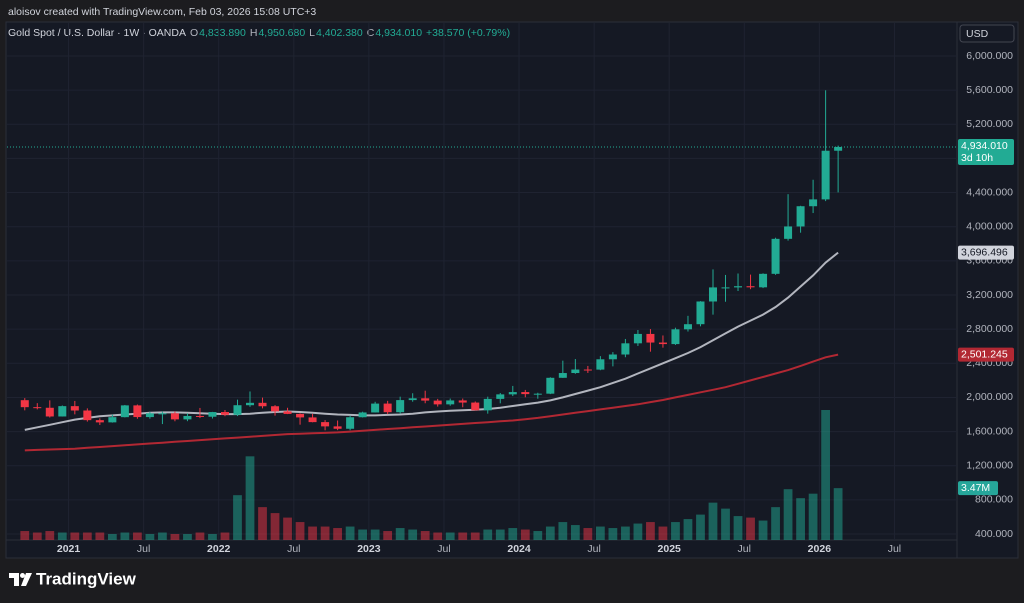 The image size is (1024, 603). What do you see at coordinates (97, 33) in the screenshot?
I see `legend-title: Gold Spot / U.S. Dollar · 1W · OANDA` at bounding box center [97, 33].